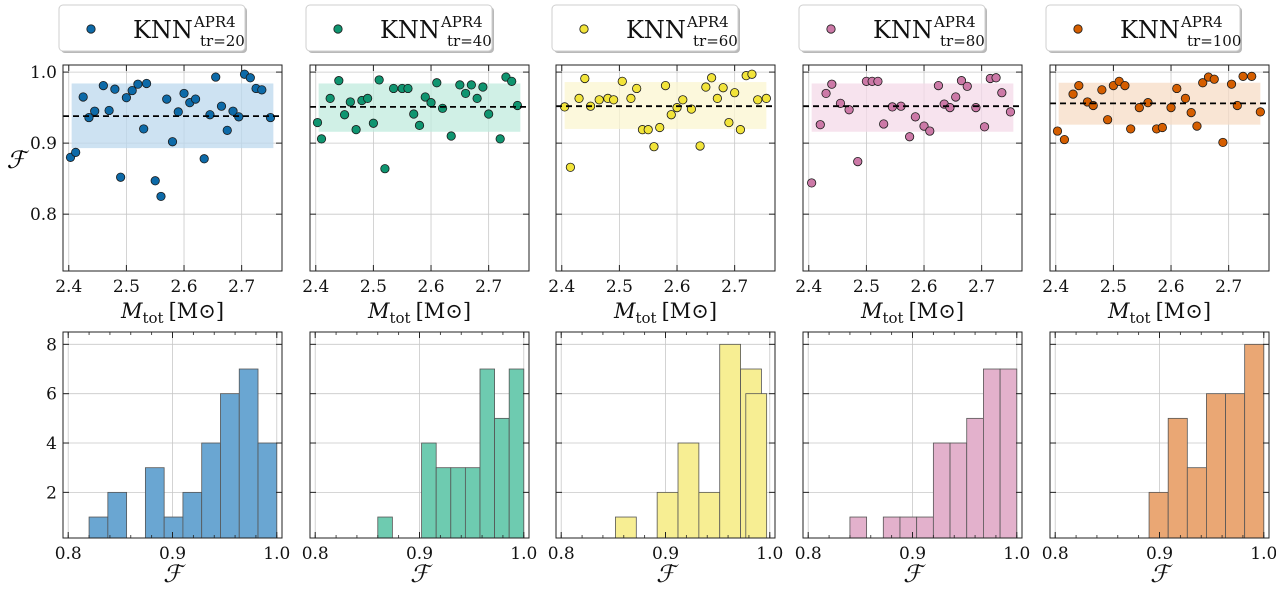 The height and width of the screenshot is (590, 1276). Describe the element at coordinates (523, 554) in the screenshot. I see `hist-2-xtick-label: 1.0` at that location.